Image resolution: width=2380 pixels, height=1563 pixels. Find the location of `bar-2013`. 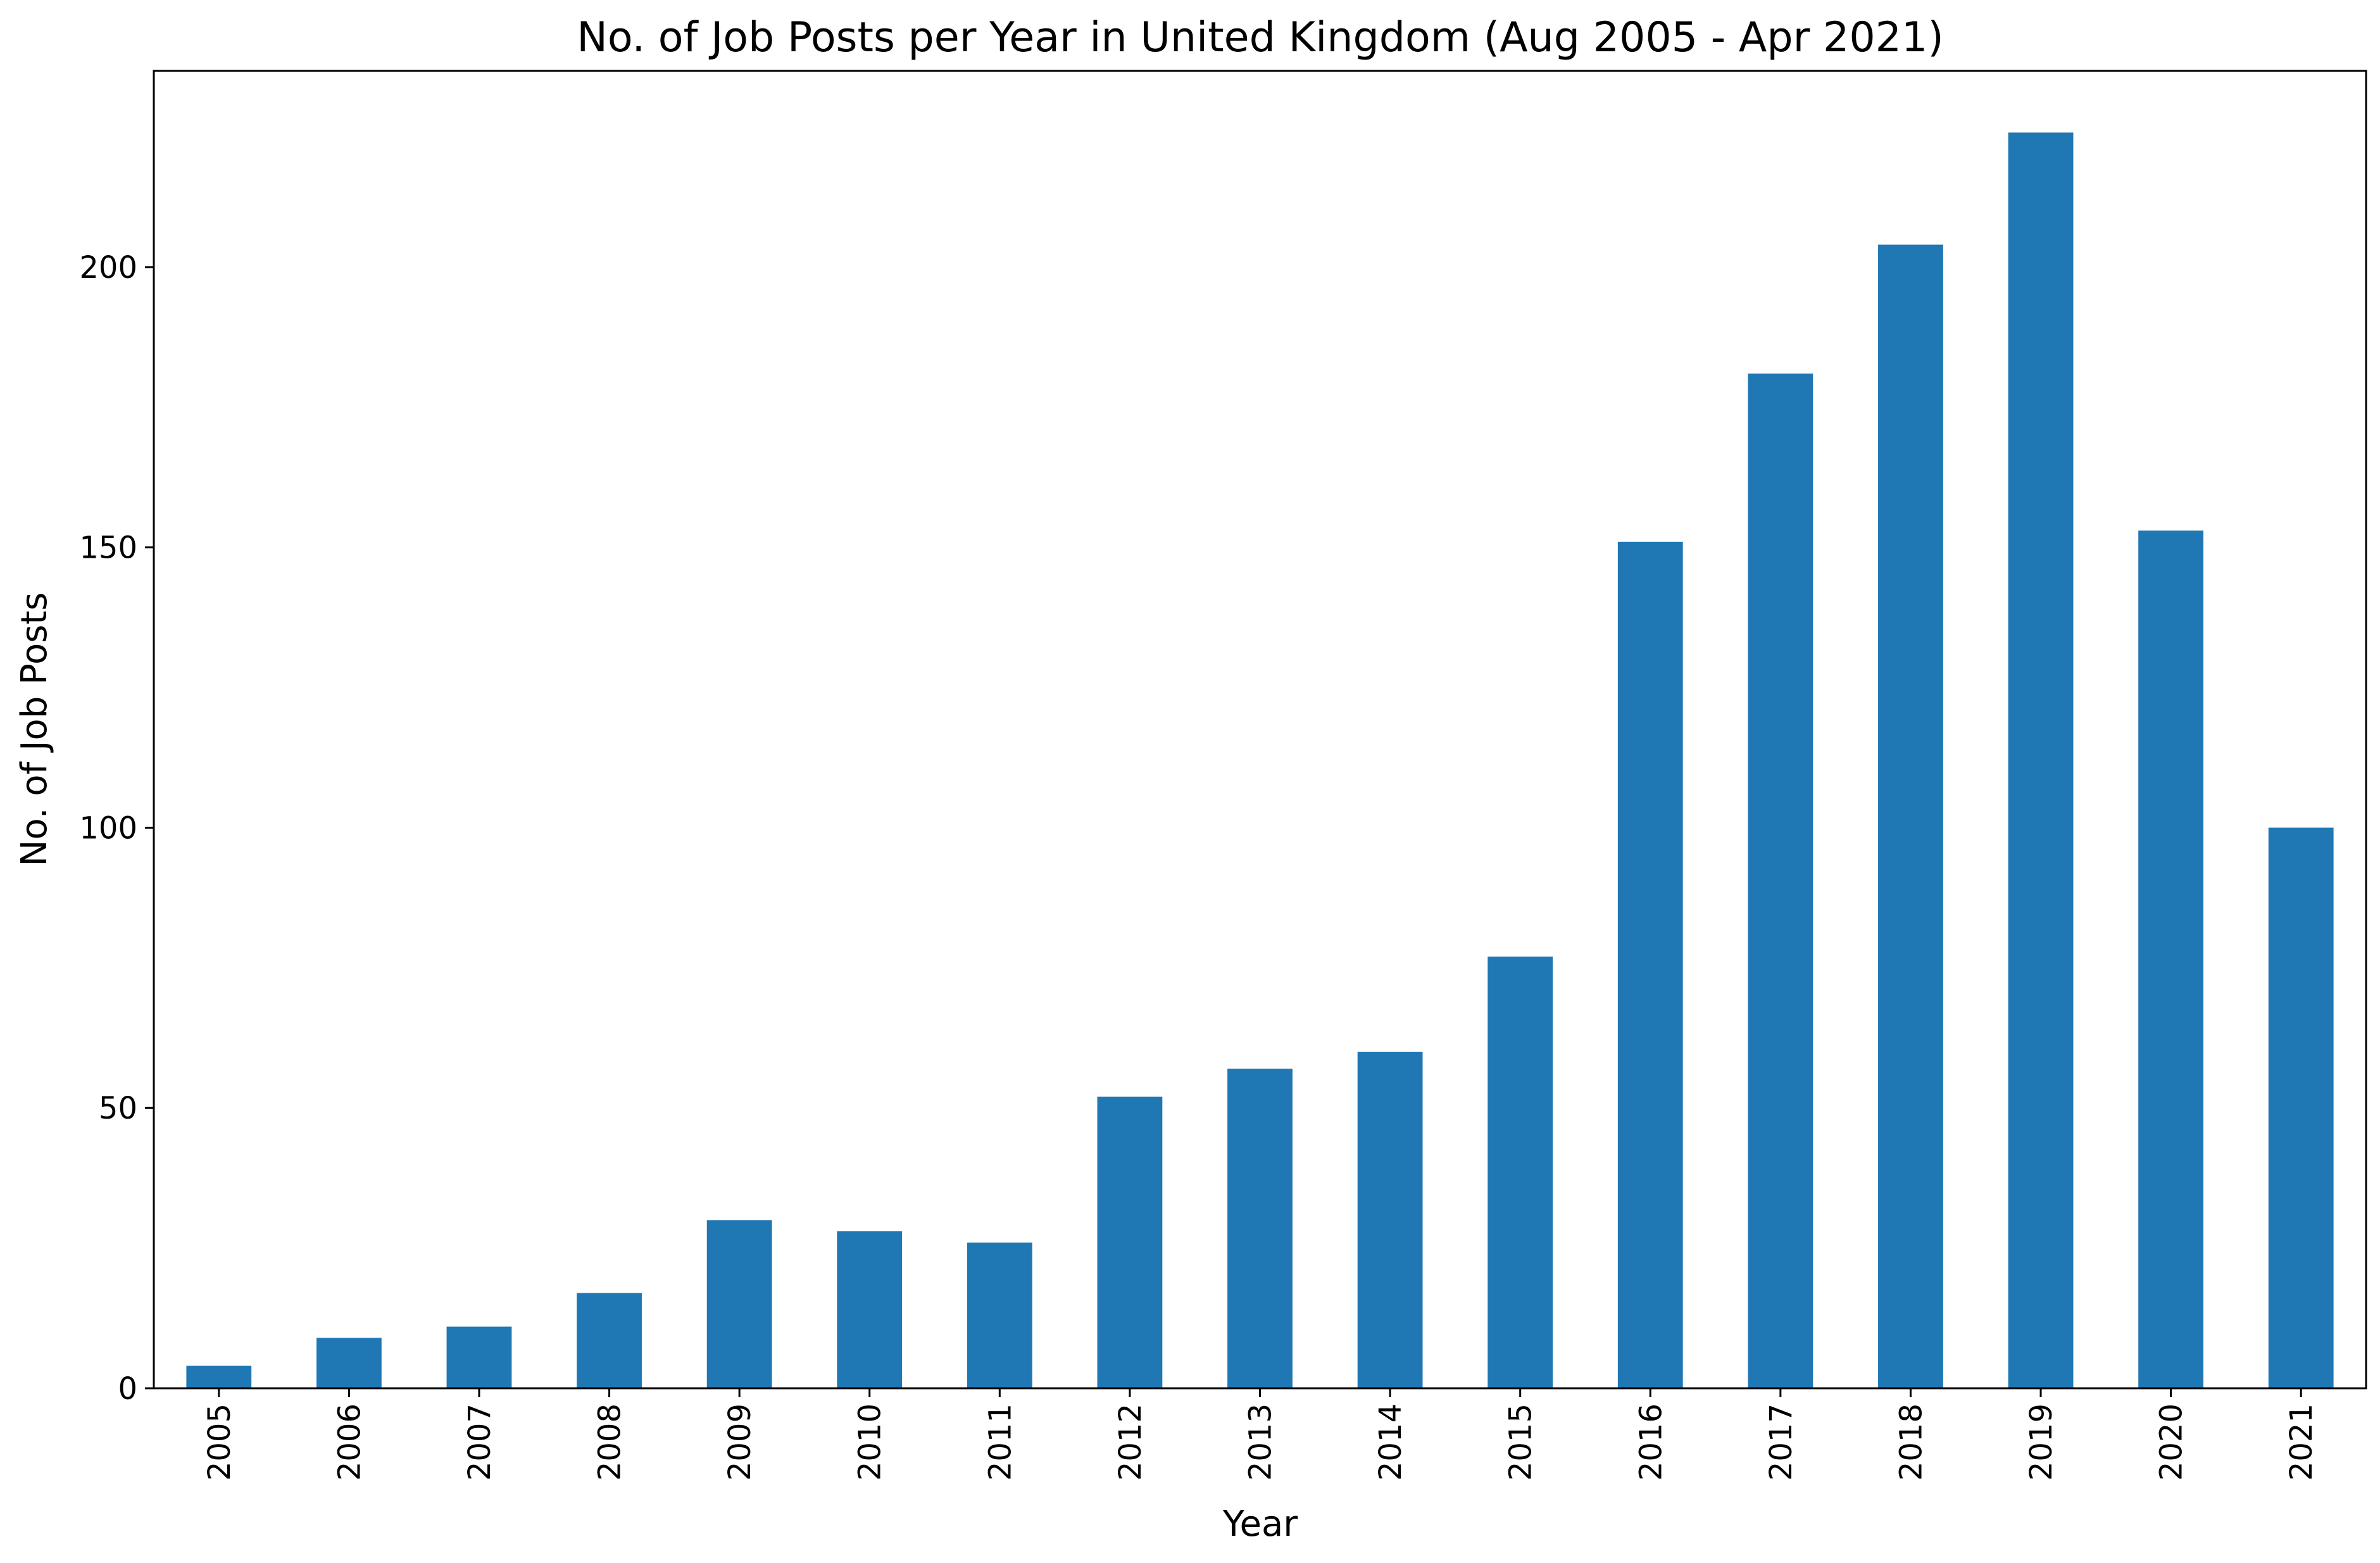

bar-2013 is located at coordinates (1260, 1228).